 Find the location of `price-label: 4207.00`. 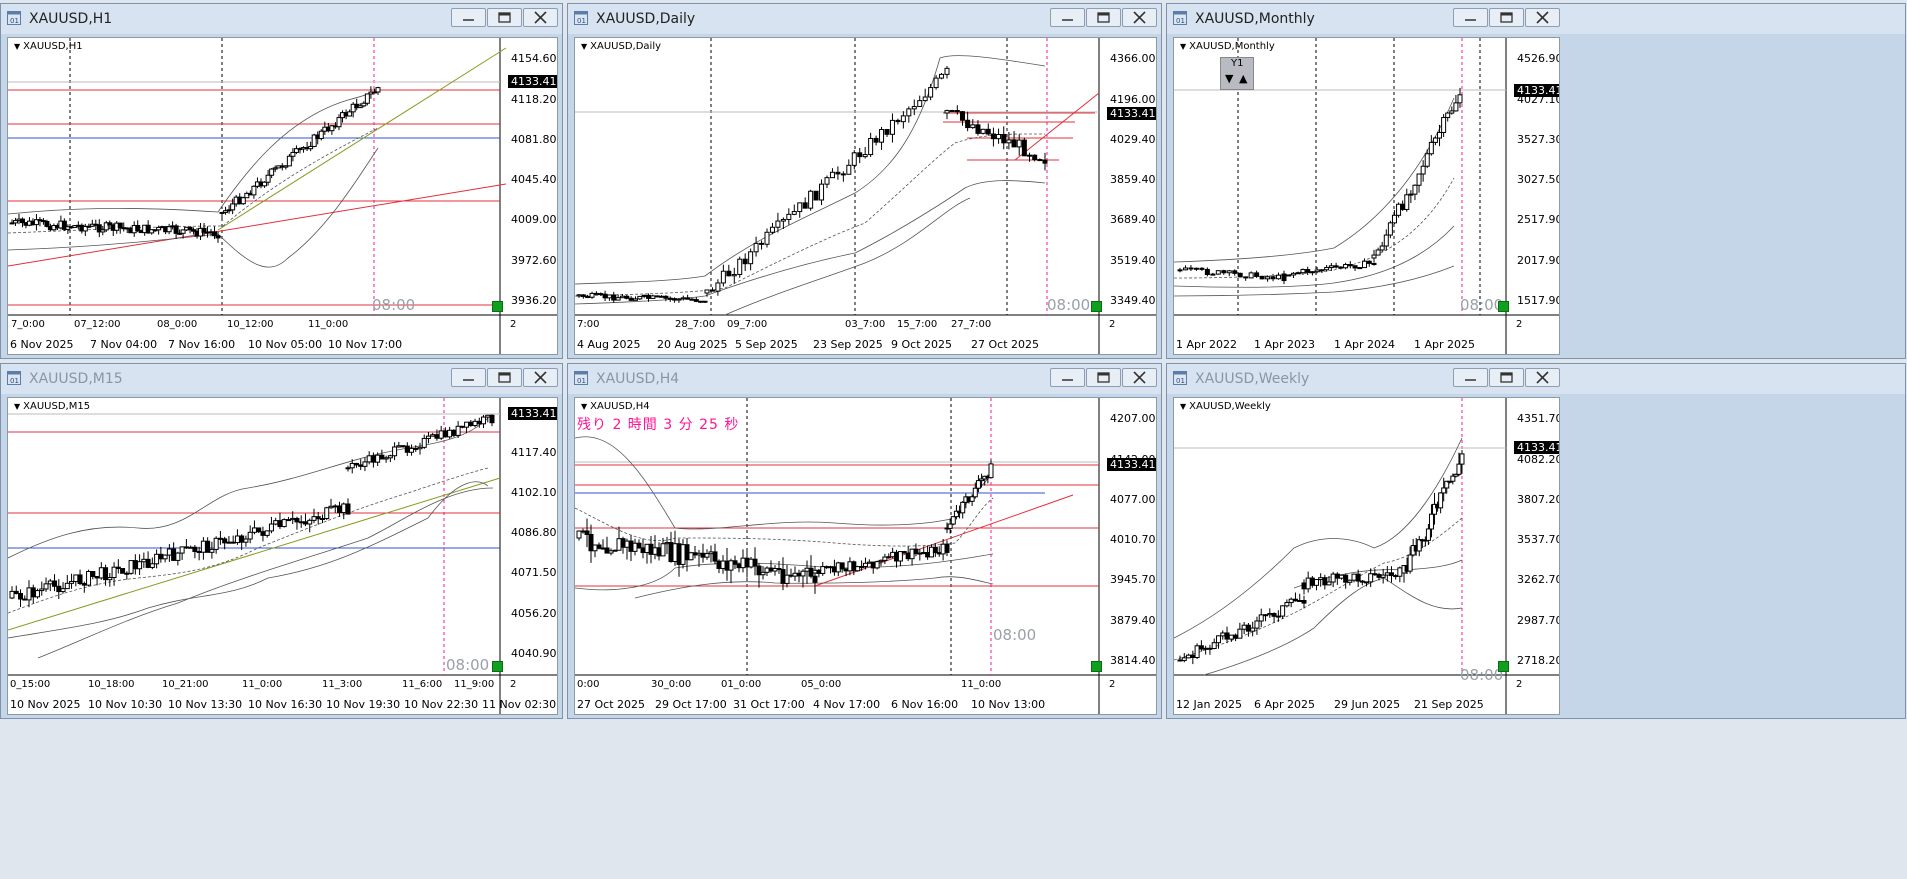

price-label: 4207.00 is located at coordinates (1133, 418).